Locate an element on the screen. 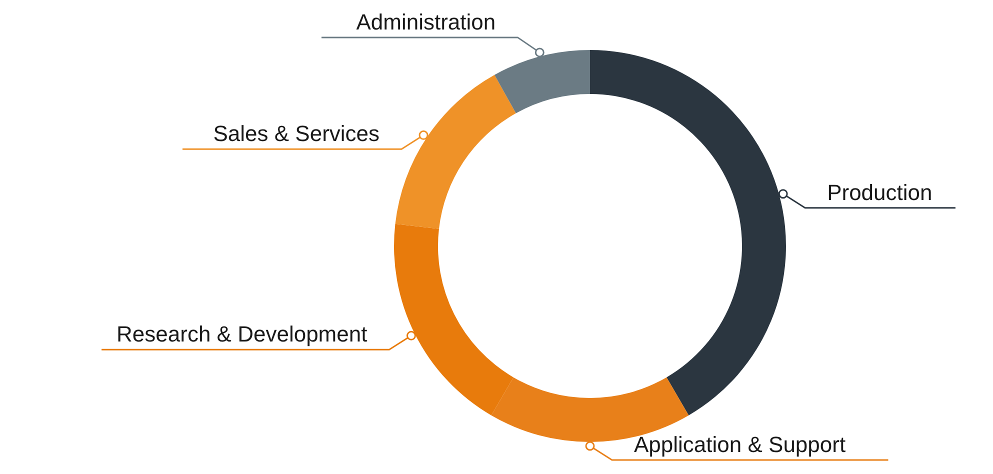 This screenshot has height=474, width=993. slice-label: Administration is located at coordinates (426, 21).